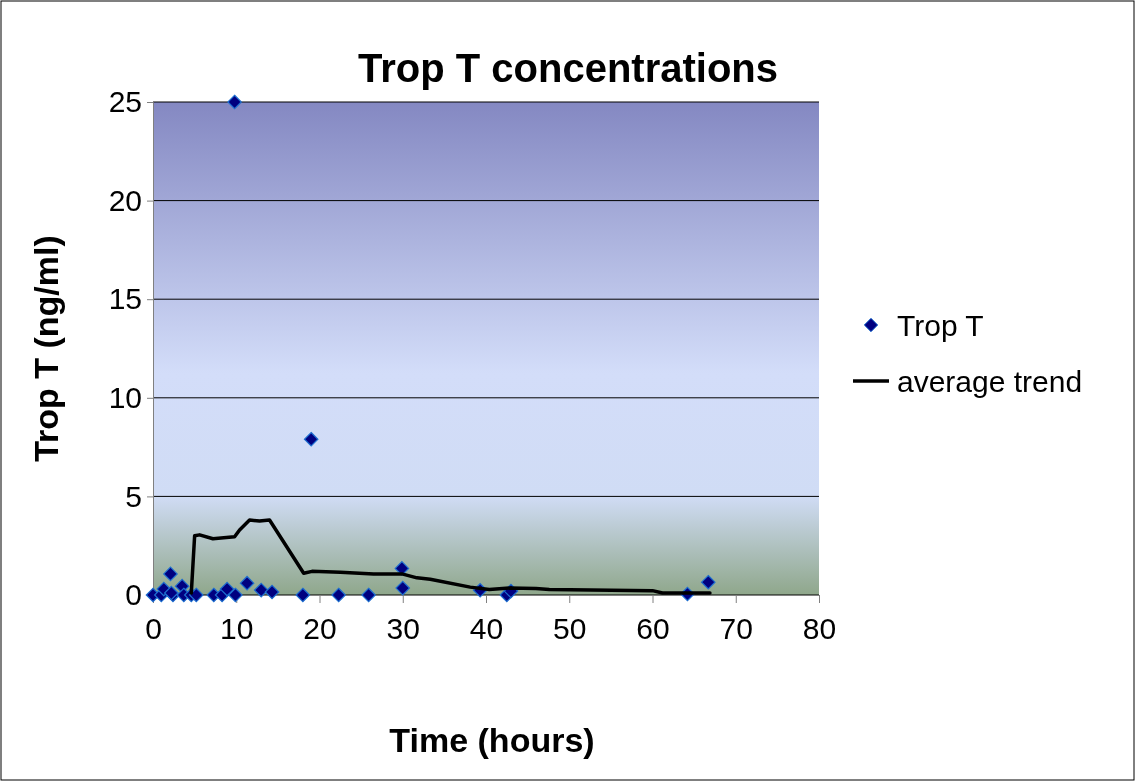 The height and width of the screenshot is (781, 1135). What do you see at coordinates (320, 628) in the screenshot?
I see `x-tick-label: 20` at bounding box center [320, 628].